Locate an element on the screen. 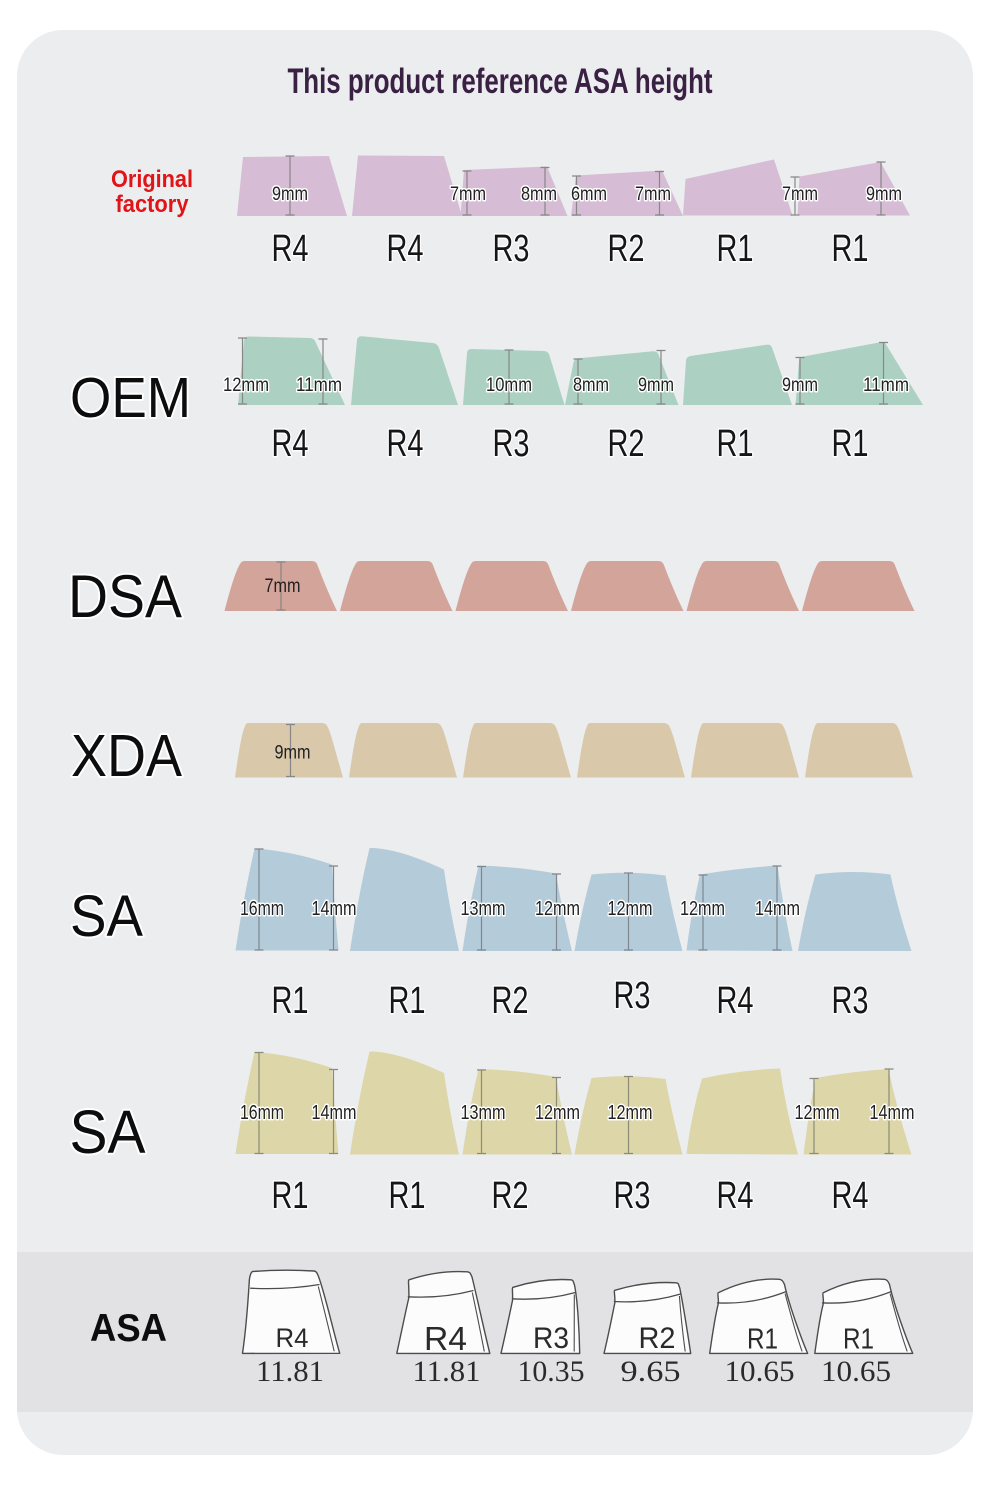 The width and height of the screenshot is (1000, 1494). svg-text: 9.65 is located at coordinates (651, 1371).